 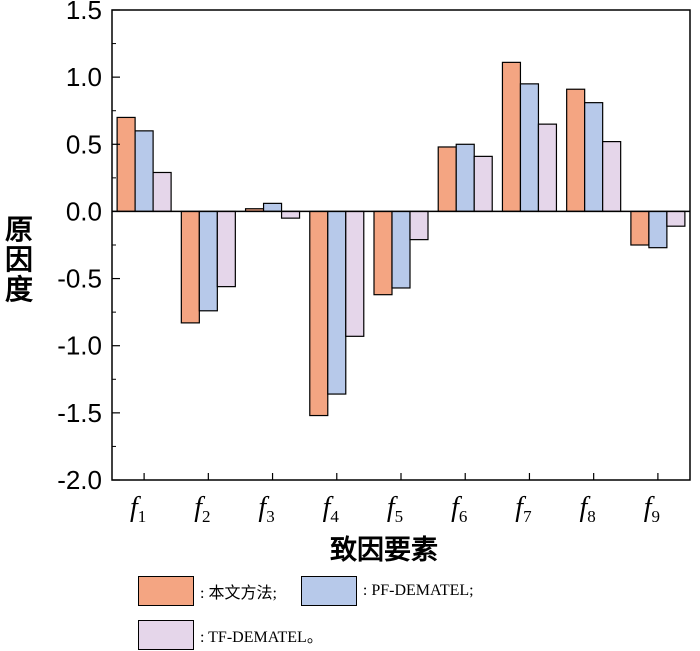 I want to click on x-tick-label-f2: f2, so click(x=202, y=509).